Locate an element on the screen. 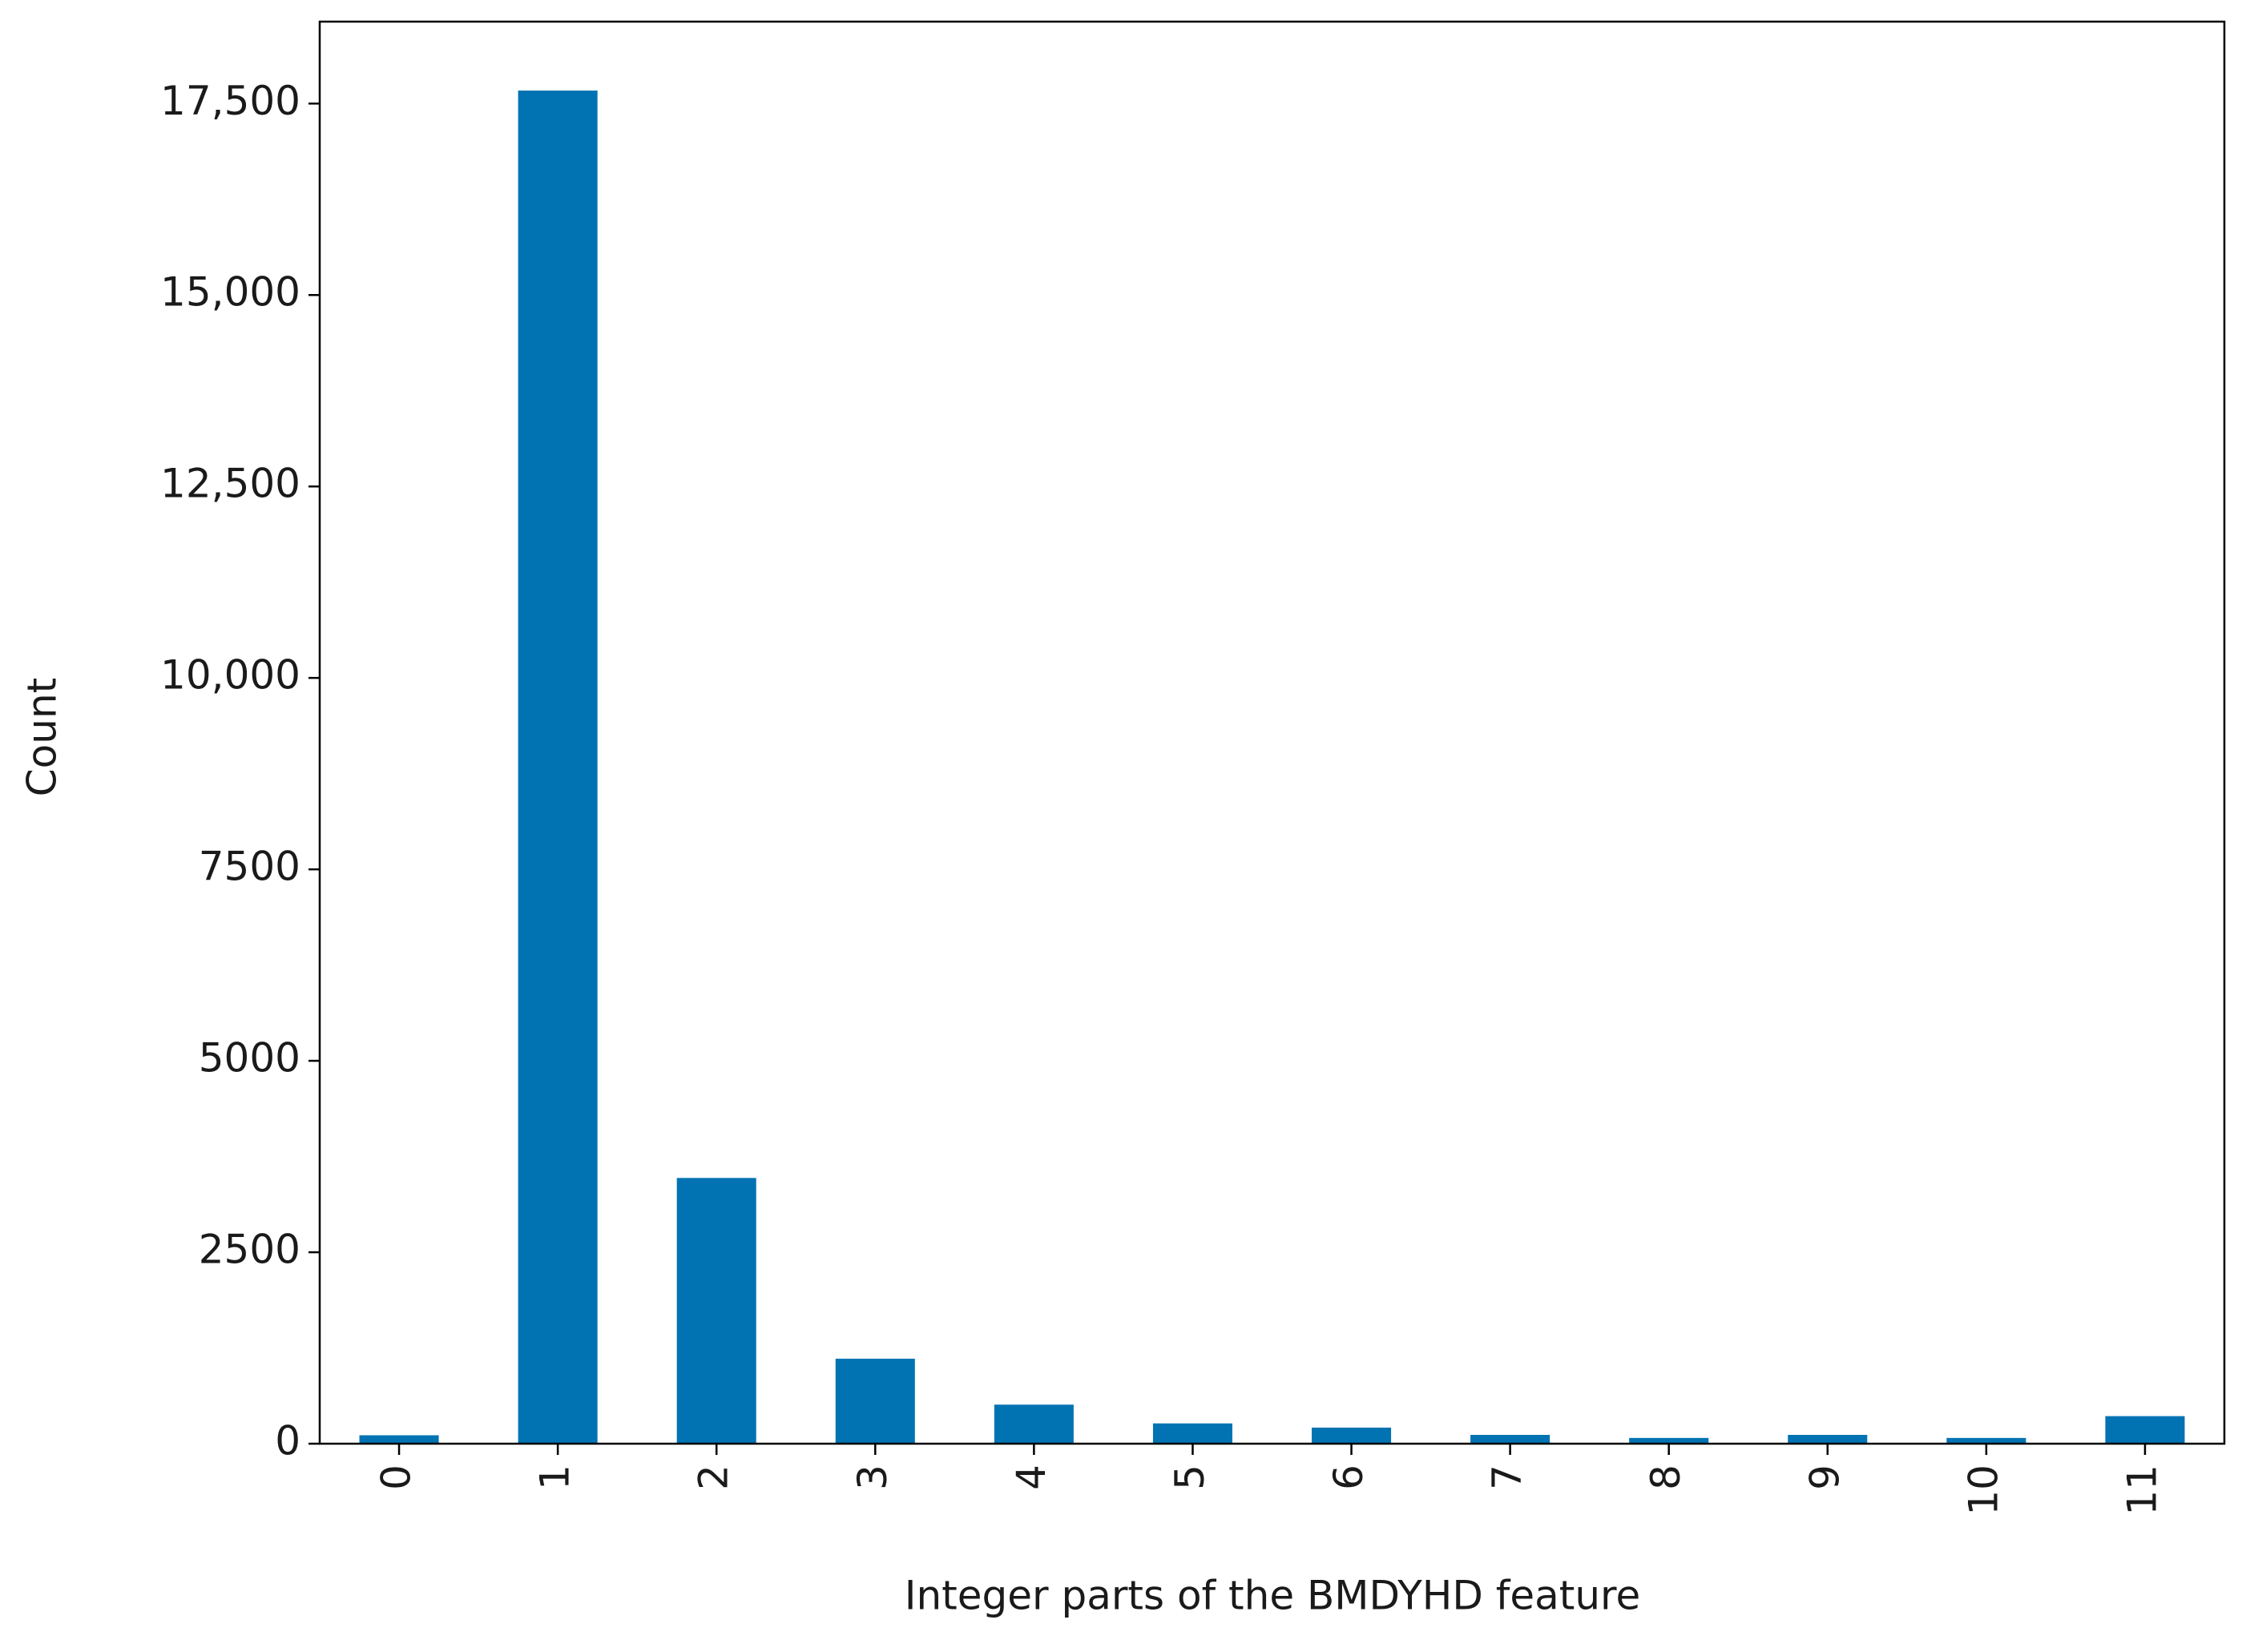  y-tick-label: 0 is located at coordinates (288, 1441).